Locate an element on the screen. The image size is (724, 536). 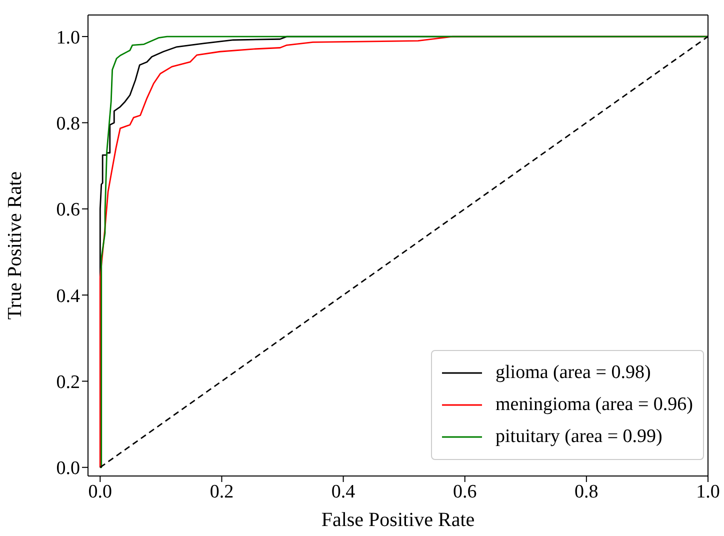
x-tick-label: 0.2 is located at coordinates (222, 491).